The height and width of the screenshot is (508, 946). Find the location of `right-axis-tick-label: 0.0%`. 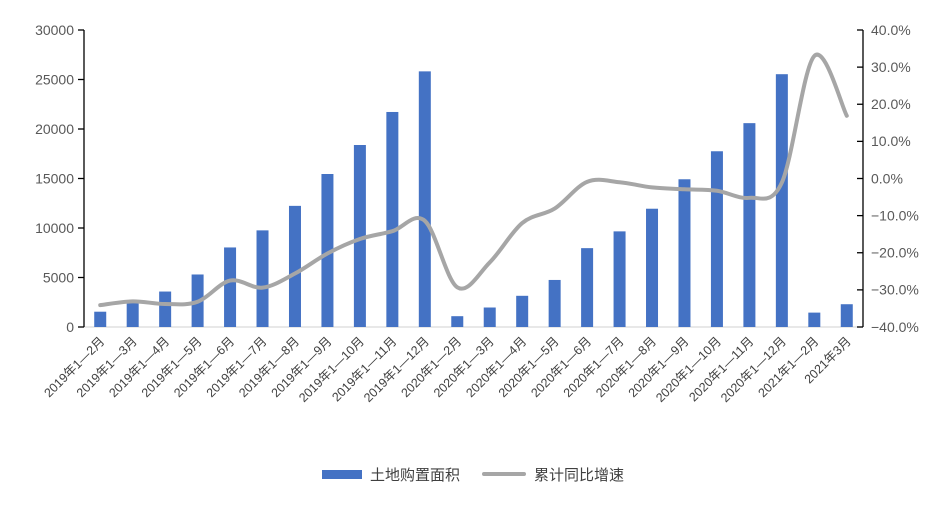

right-axis-tick-label: 0.0% is located at coordinates (887, 178).